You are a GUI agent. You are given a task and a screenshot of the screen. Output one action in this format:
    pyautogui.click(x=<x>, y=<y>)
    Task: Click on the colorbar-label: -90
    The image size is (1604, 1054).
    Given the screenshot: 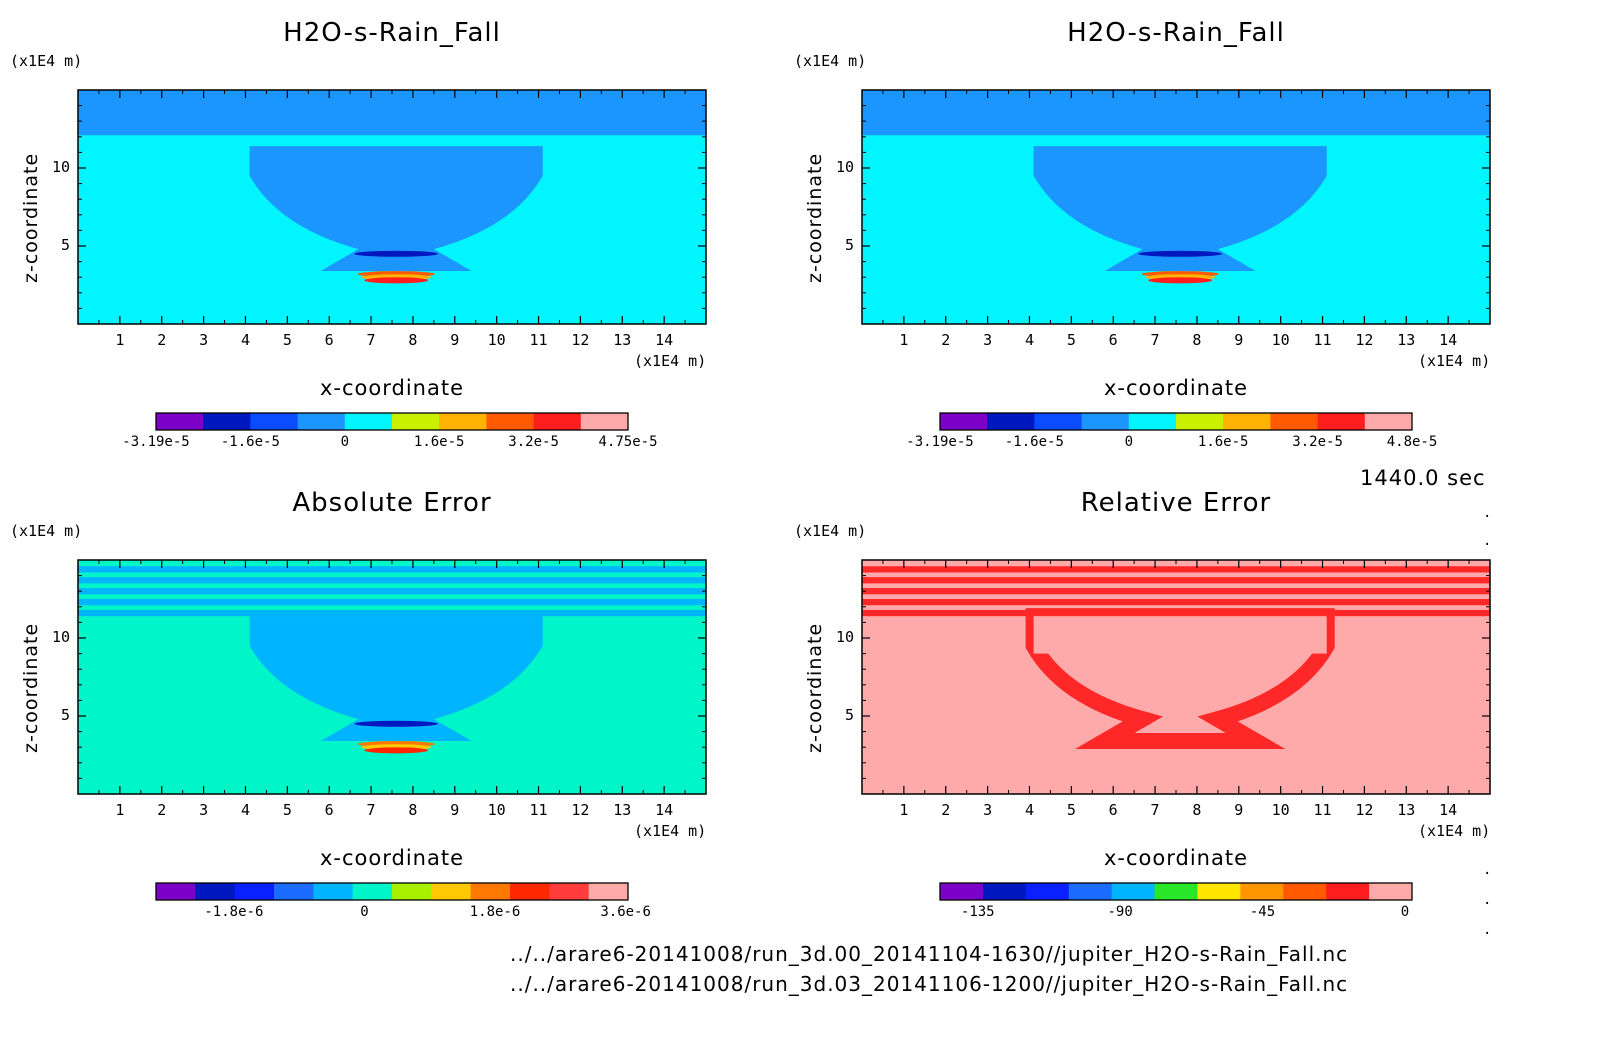 What is the action you would take?
    pyautogui.click(x=1120, y=912)
    